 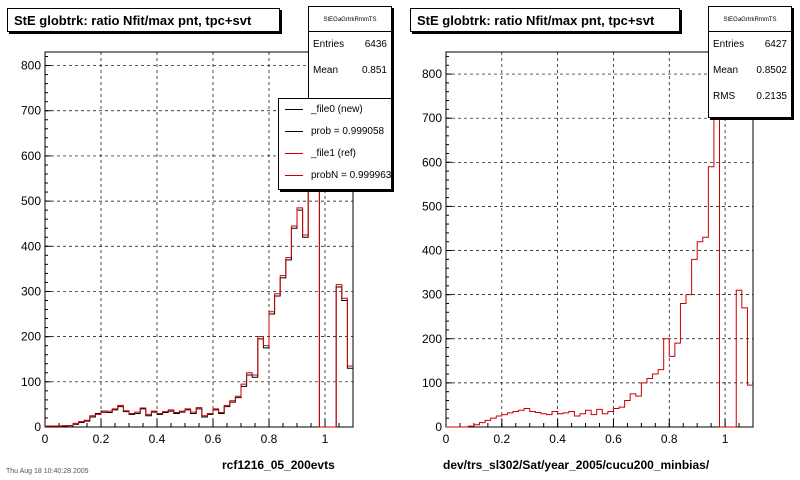 What do you see at coordinates (143, 20) in the screenshot?
I see `chart-title-left: StE globtrk: ratio Nfit/max pnt, tpc+svt` at bounding box center [143, 20].